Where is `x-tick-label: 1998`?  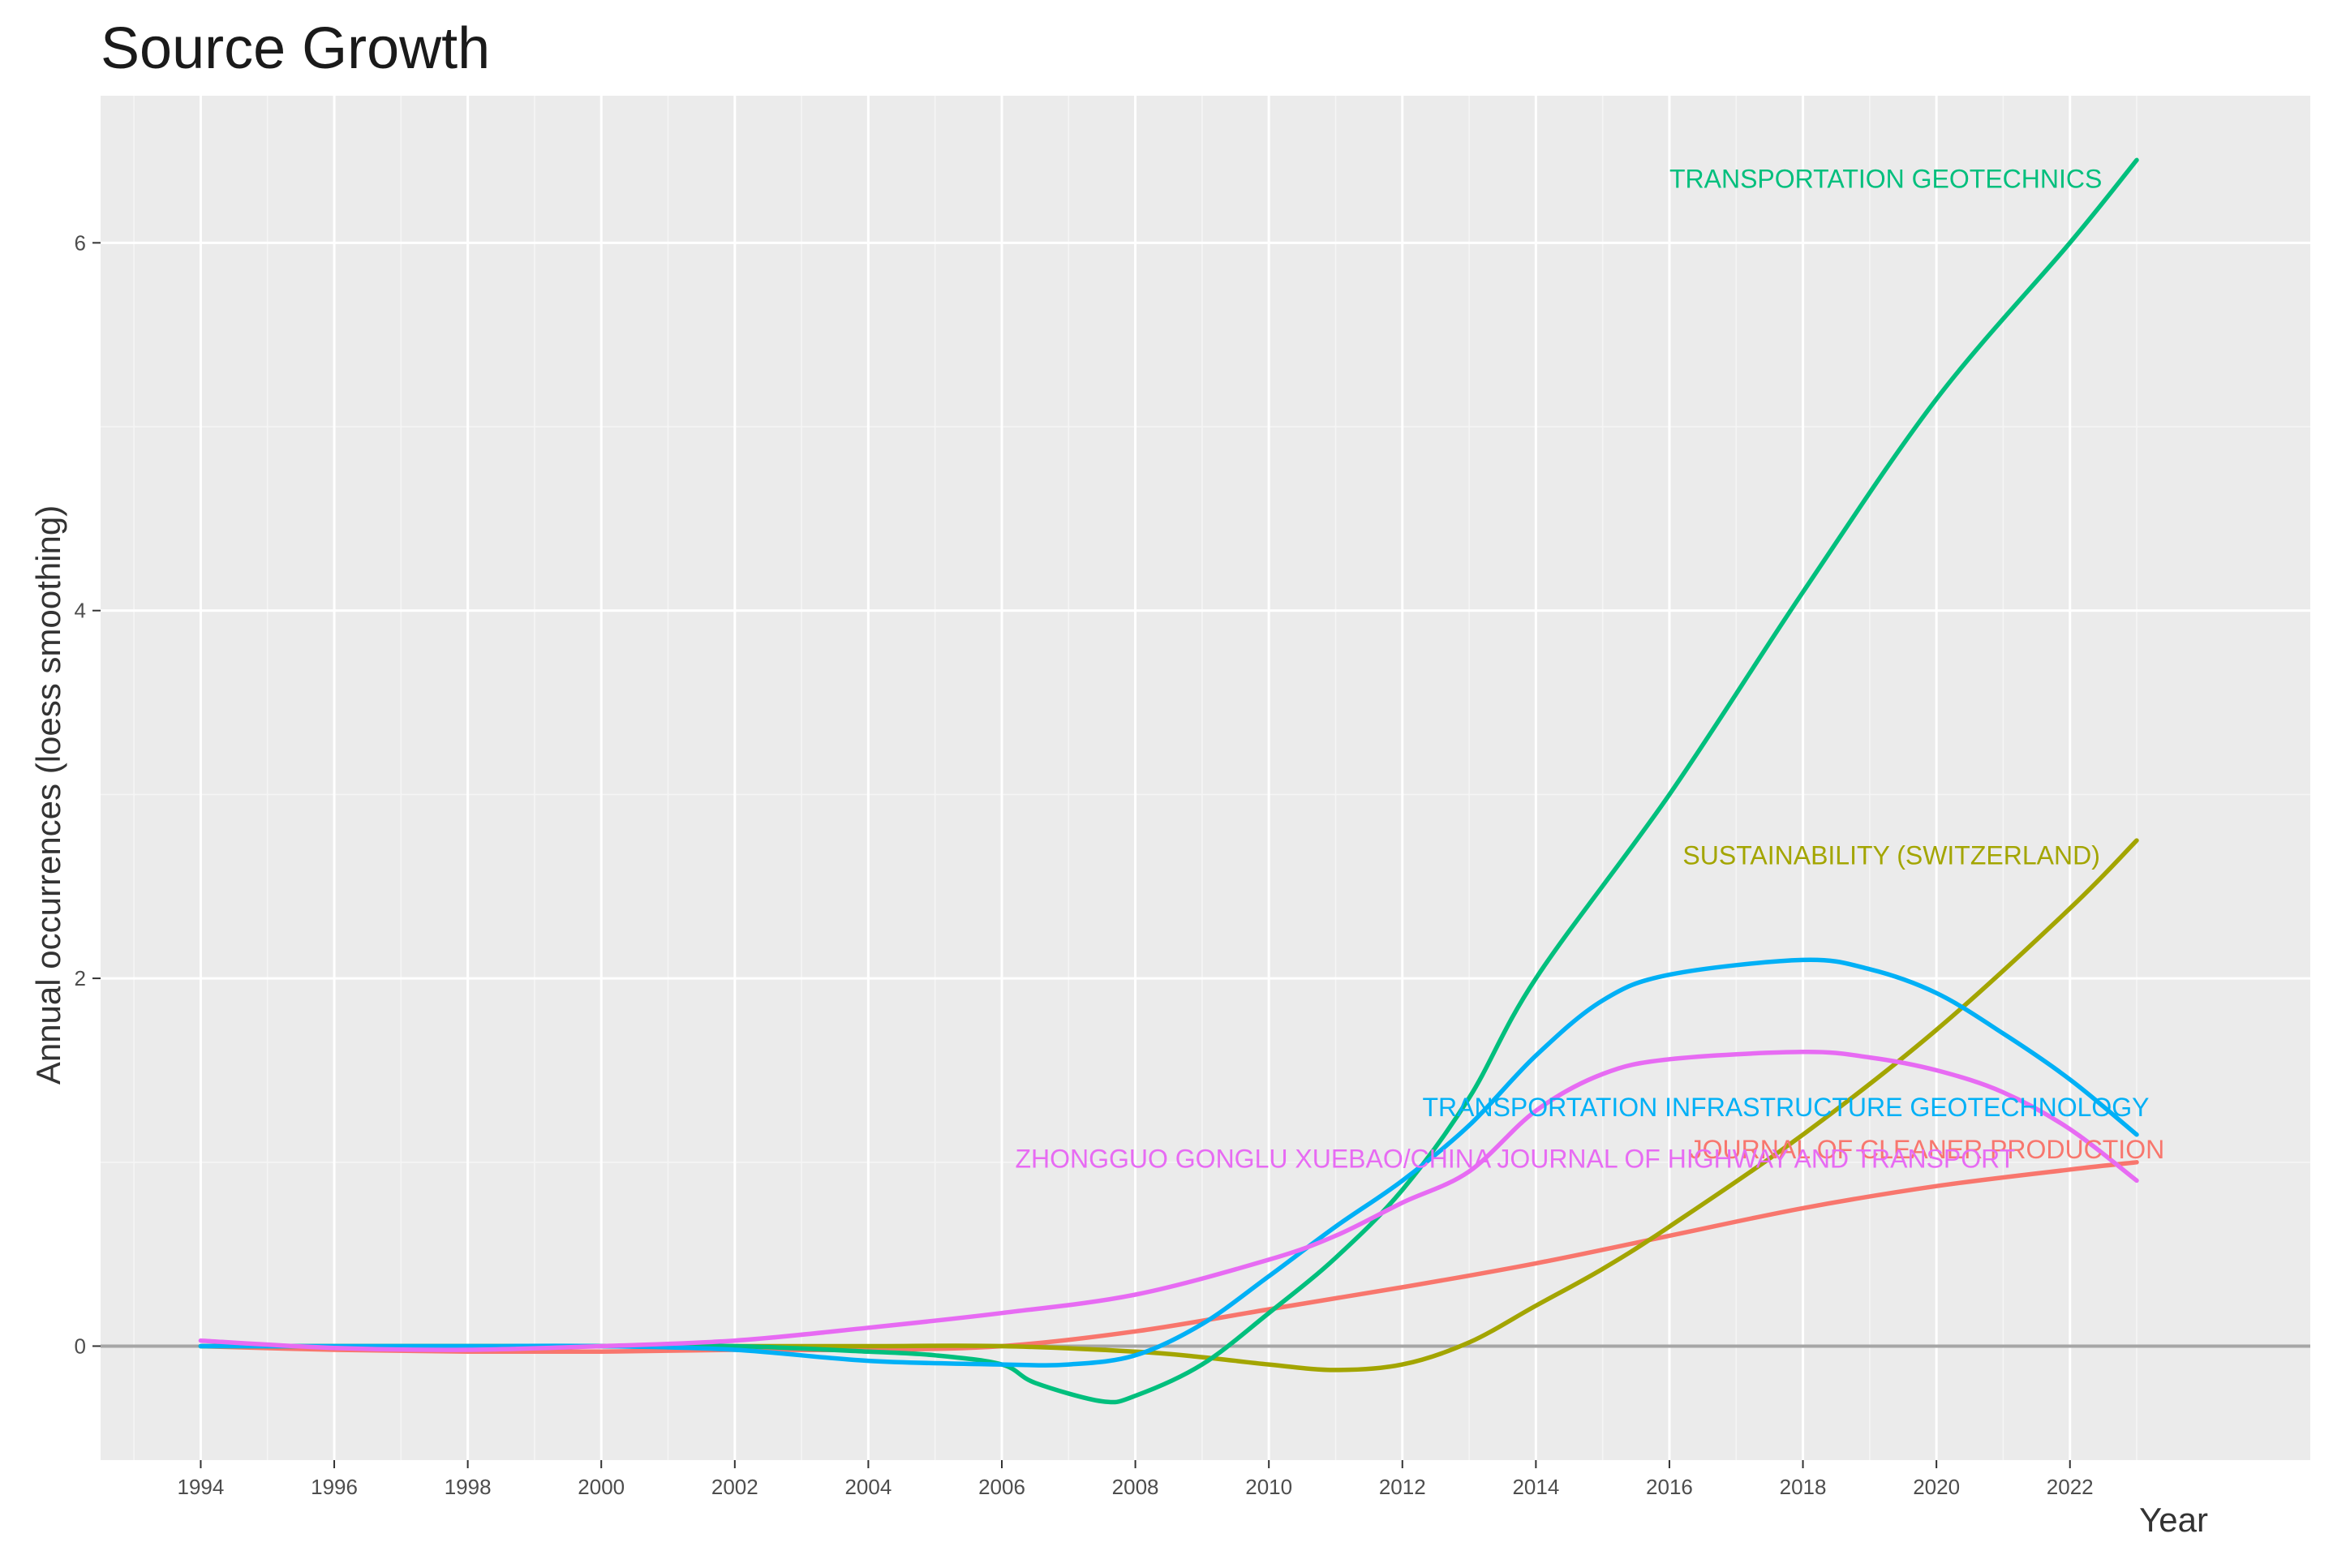
x-tick-label: 1998 is located at coordinates (468, 1487).